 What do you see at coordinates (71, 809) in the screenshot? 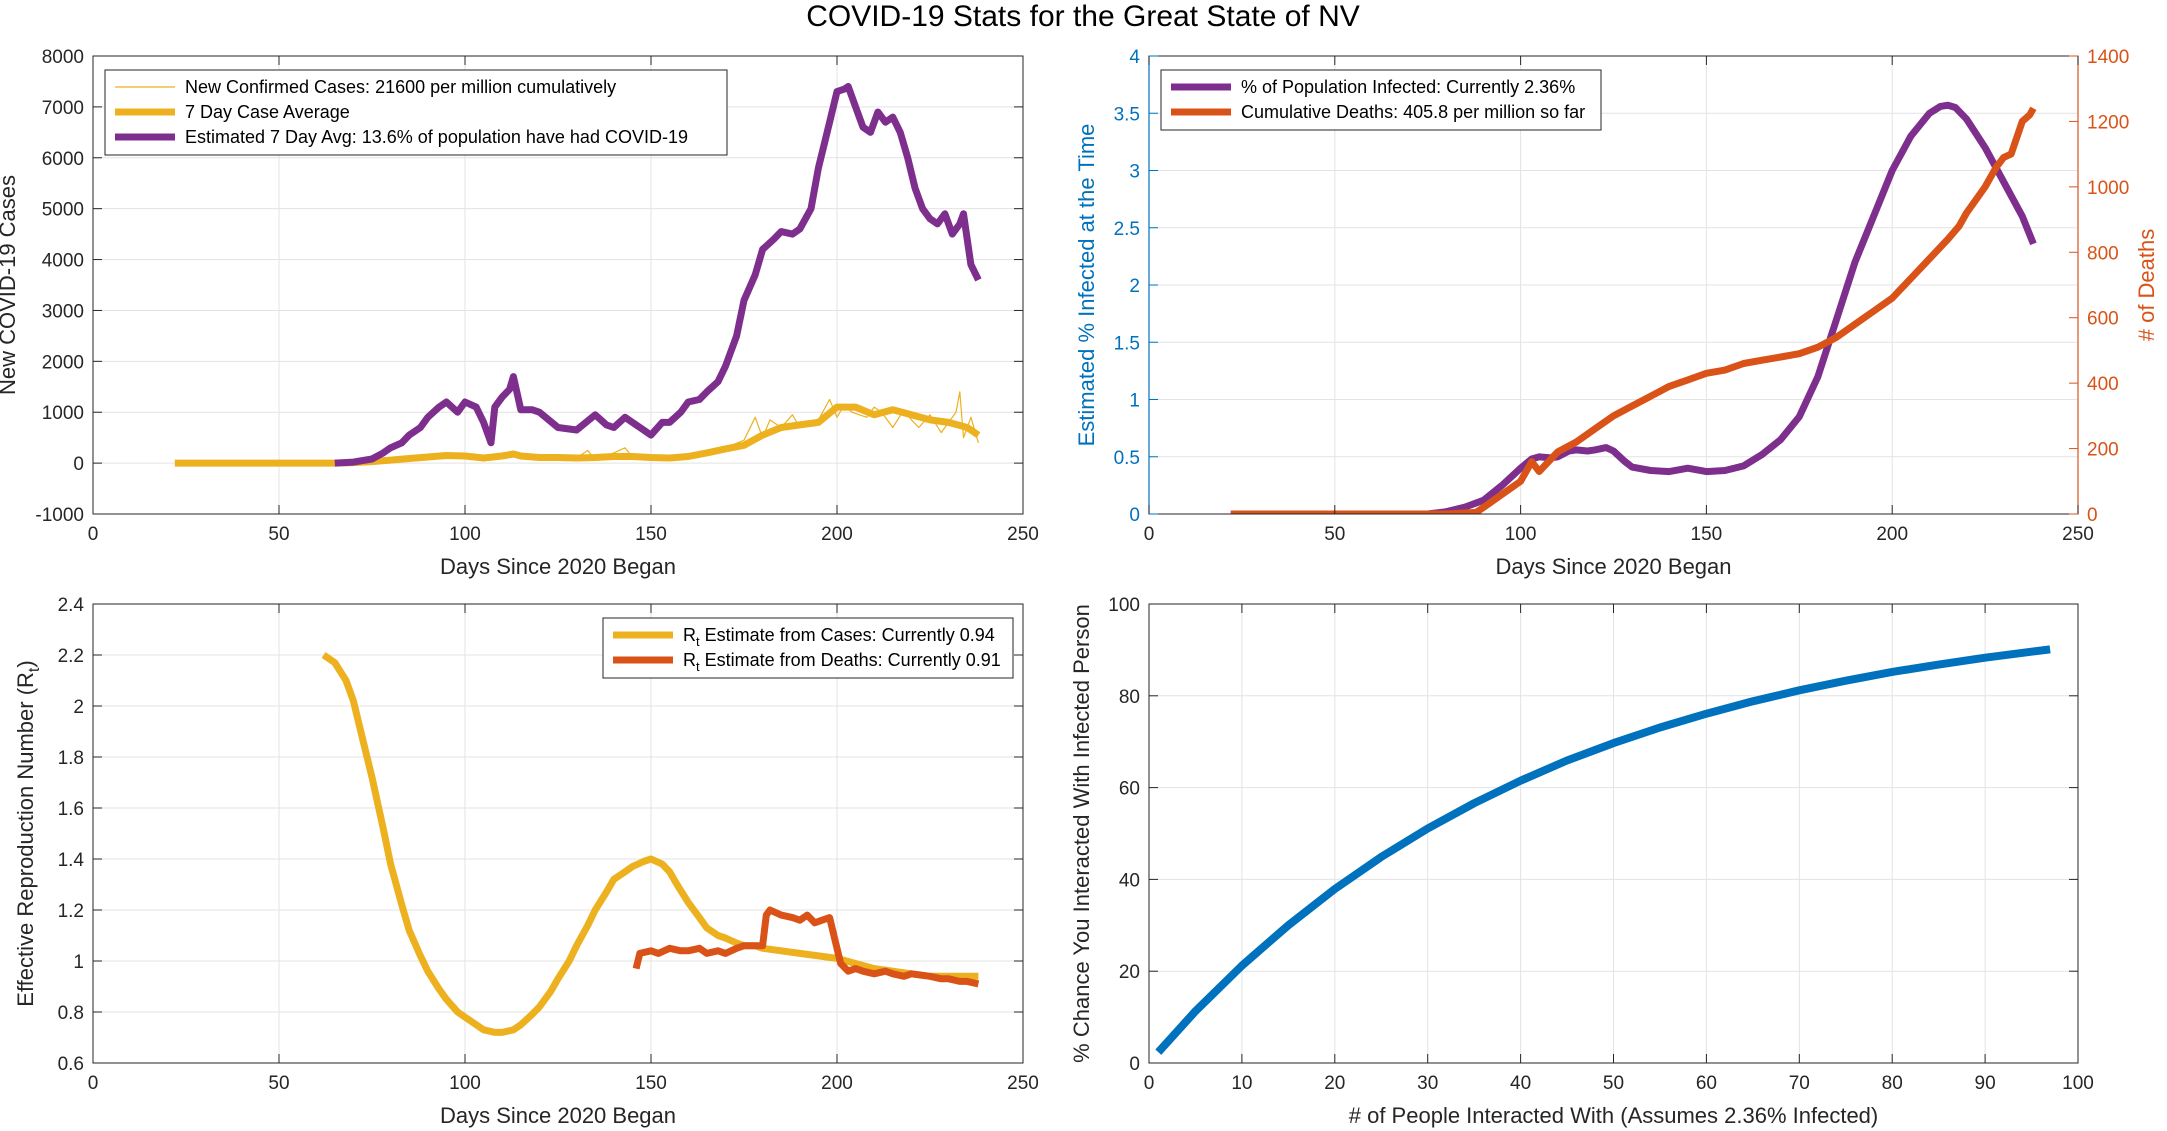
I see `y-tick-label: 1.6` at bounding box center [71, 809].